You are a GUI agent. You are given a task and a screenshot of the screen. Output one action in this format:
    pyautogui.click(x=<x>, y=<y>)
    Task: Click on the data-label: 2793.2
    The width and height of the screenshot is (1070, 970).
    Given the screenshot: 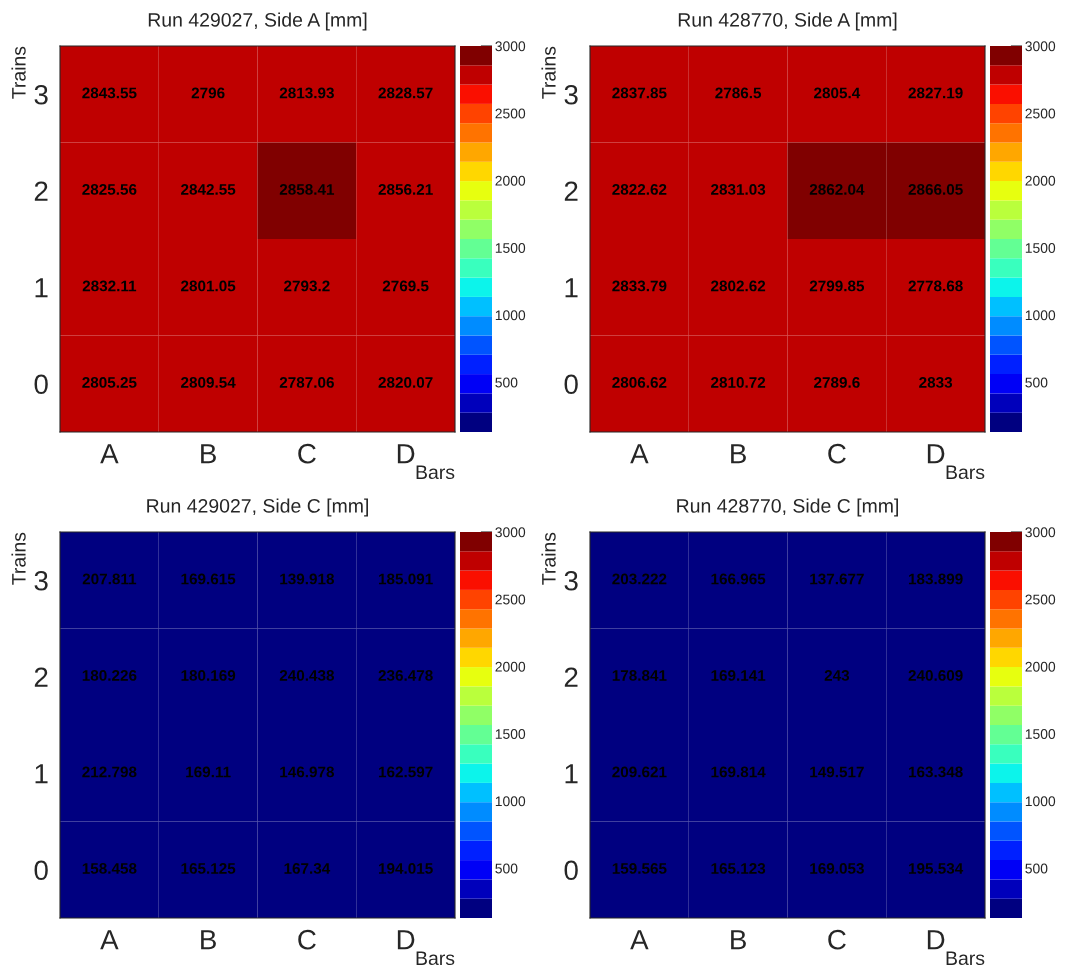 What is the action you would take?
    pyautogui.click(x=307, y=286)
    